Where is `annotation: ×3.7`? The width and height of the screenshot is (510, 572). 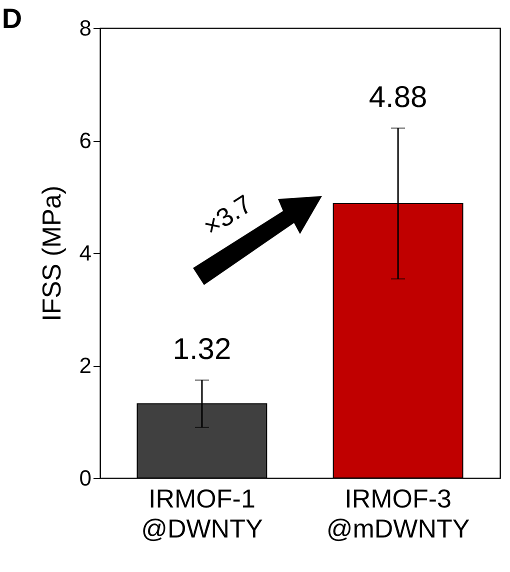
annotation: ×3.7 is located at coordinates (228, 215).